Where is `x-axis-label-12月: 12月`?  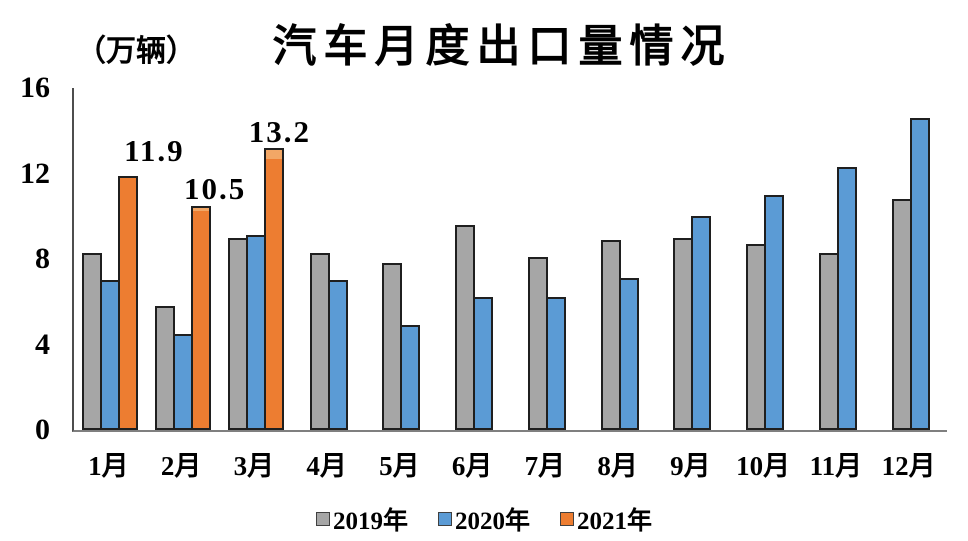 x-axis-label-12月: 12月 is located at coordinates (908, 466).